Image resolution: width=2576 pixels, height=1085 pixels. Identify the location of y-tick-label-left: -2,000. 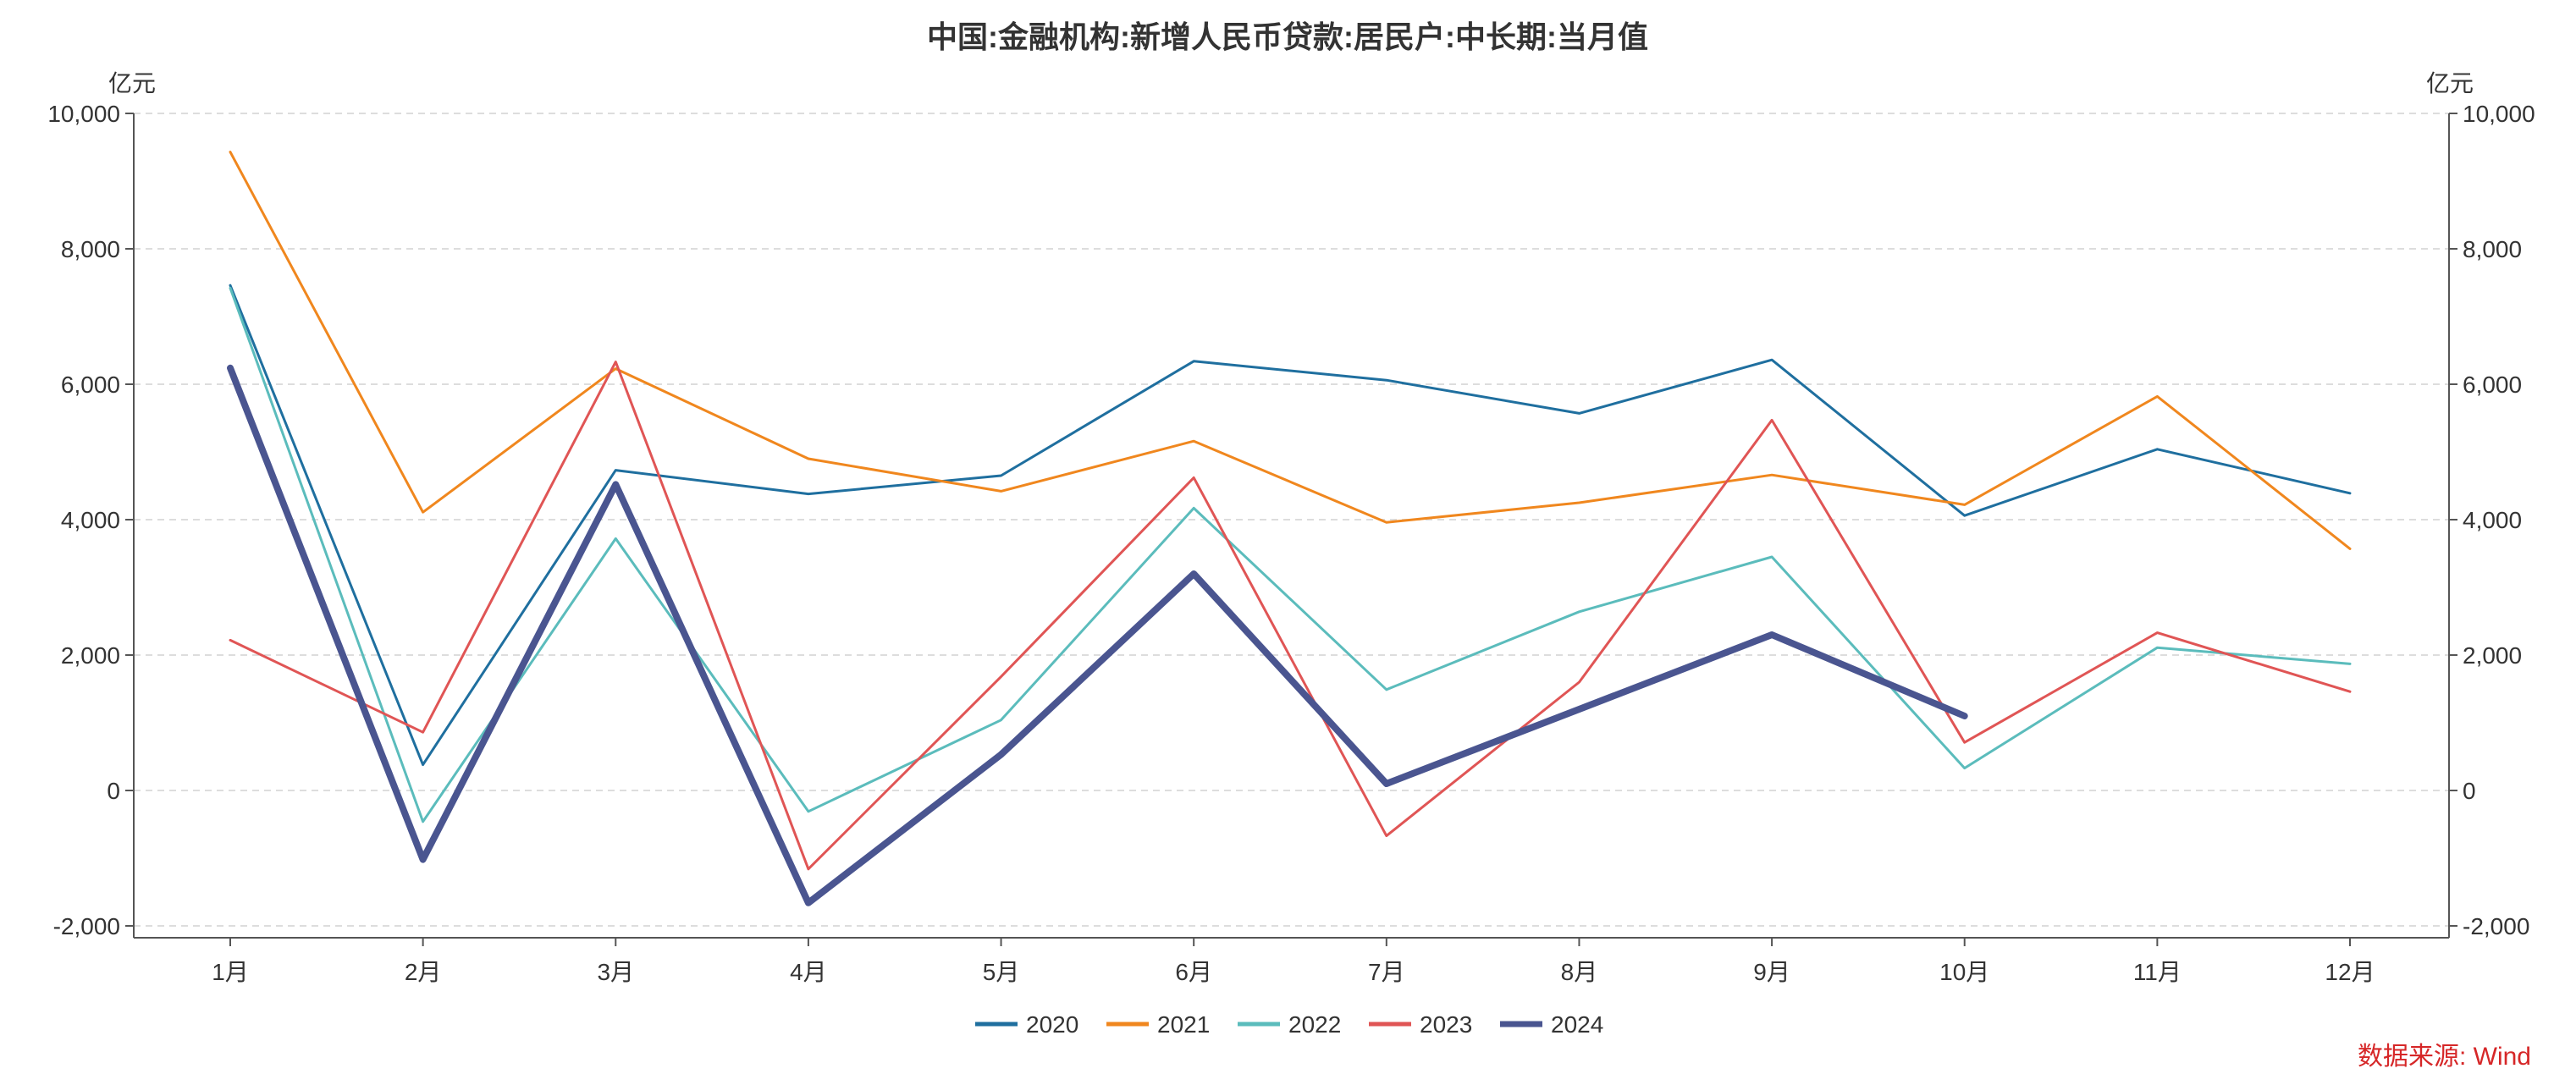
(86, 926).